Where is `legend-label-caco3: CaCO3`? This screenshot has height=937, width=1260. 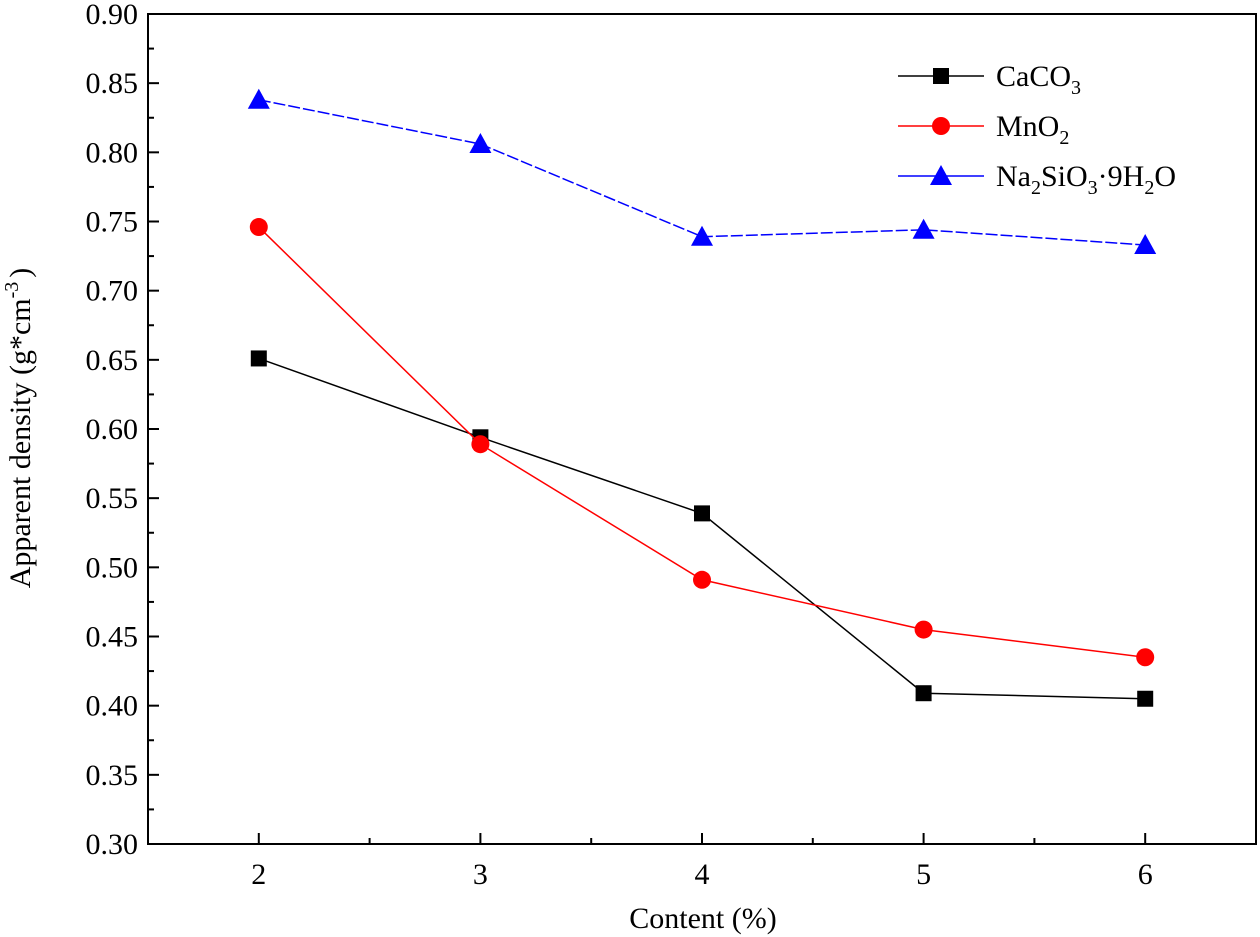 legend-label-caco3: CaCO3 is located at coordinates (1038, 79).